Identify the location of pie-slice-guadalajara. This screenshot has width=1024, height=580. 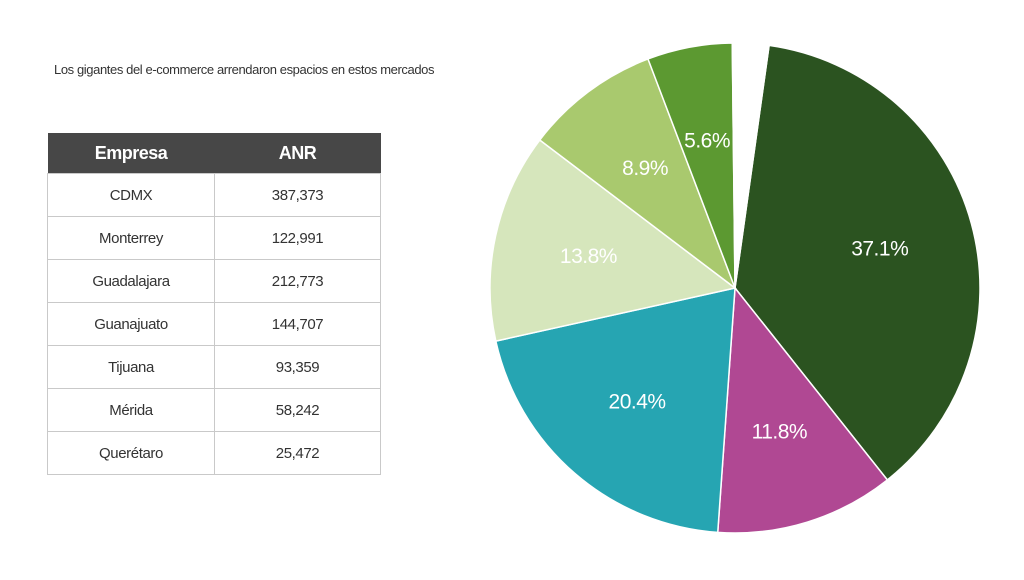
(615, 410).